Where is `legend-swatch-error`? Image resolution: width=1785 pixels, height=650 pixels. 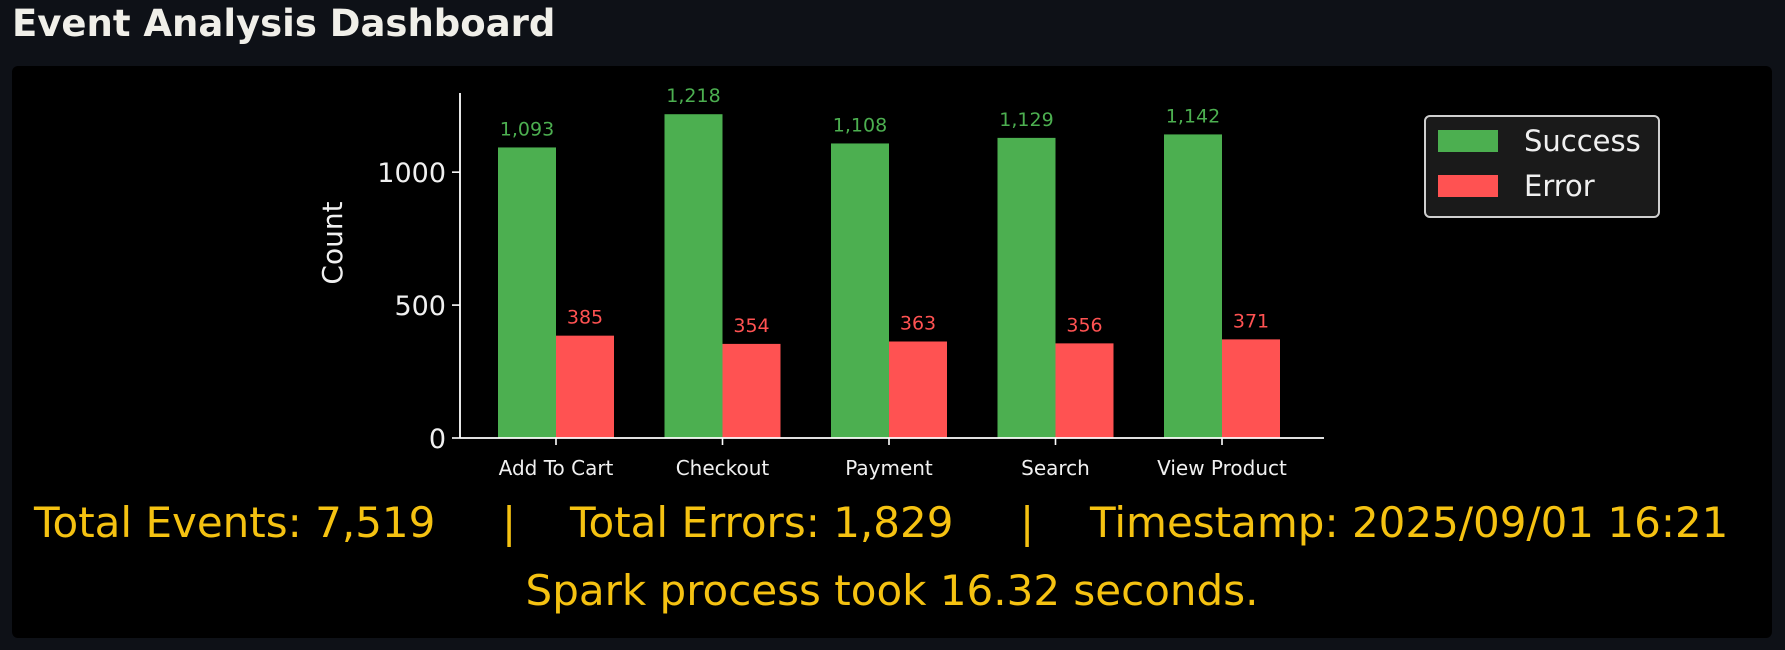 legend-swatch-error is located at coordinates (1468, 186).